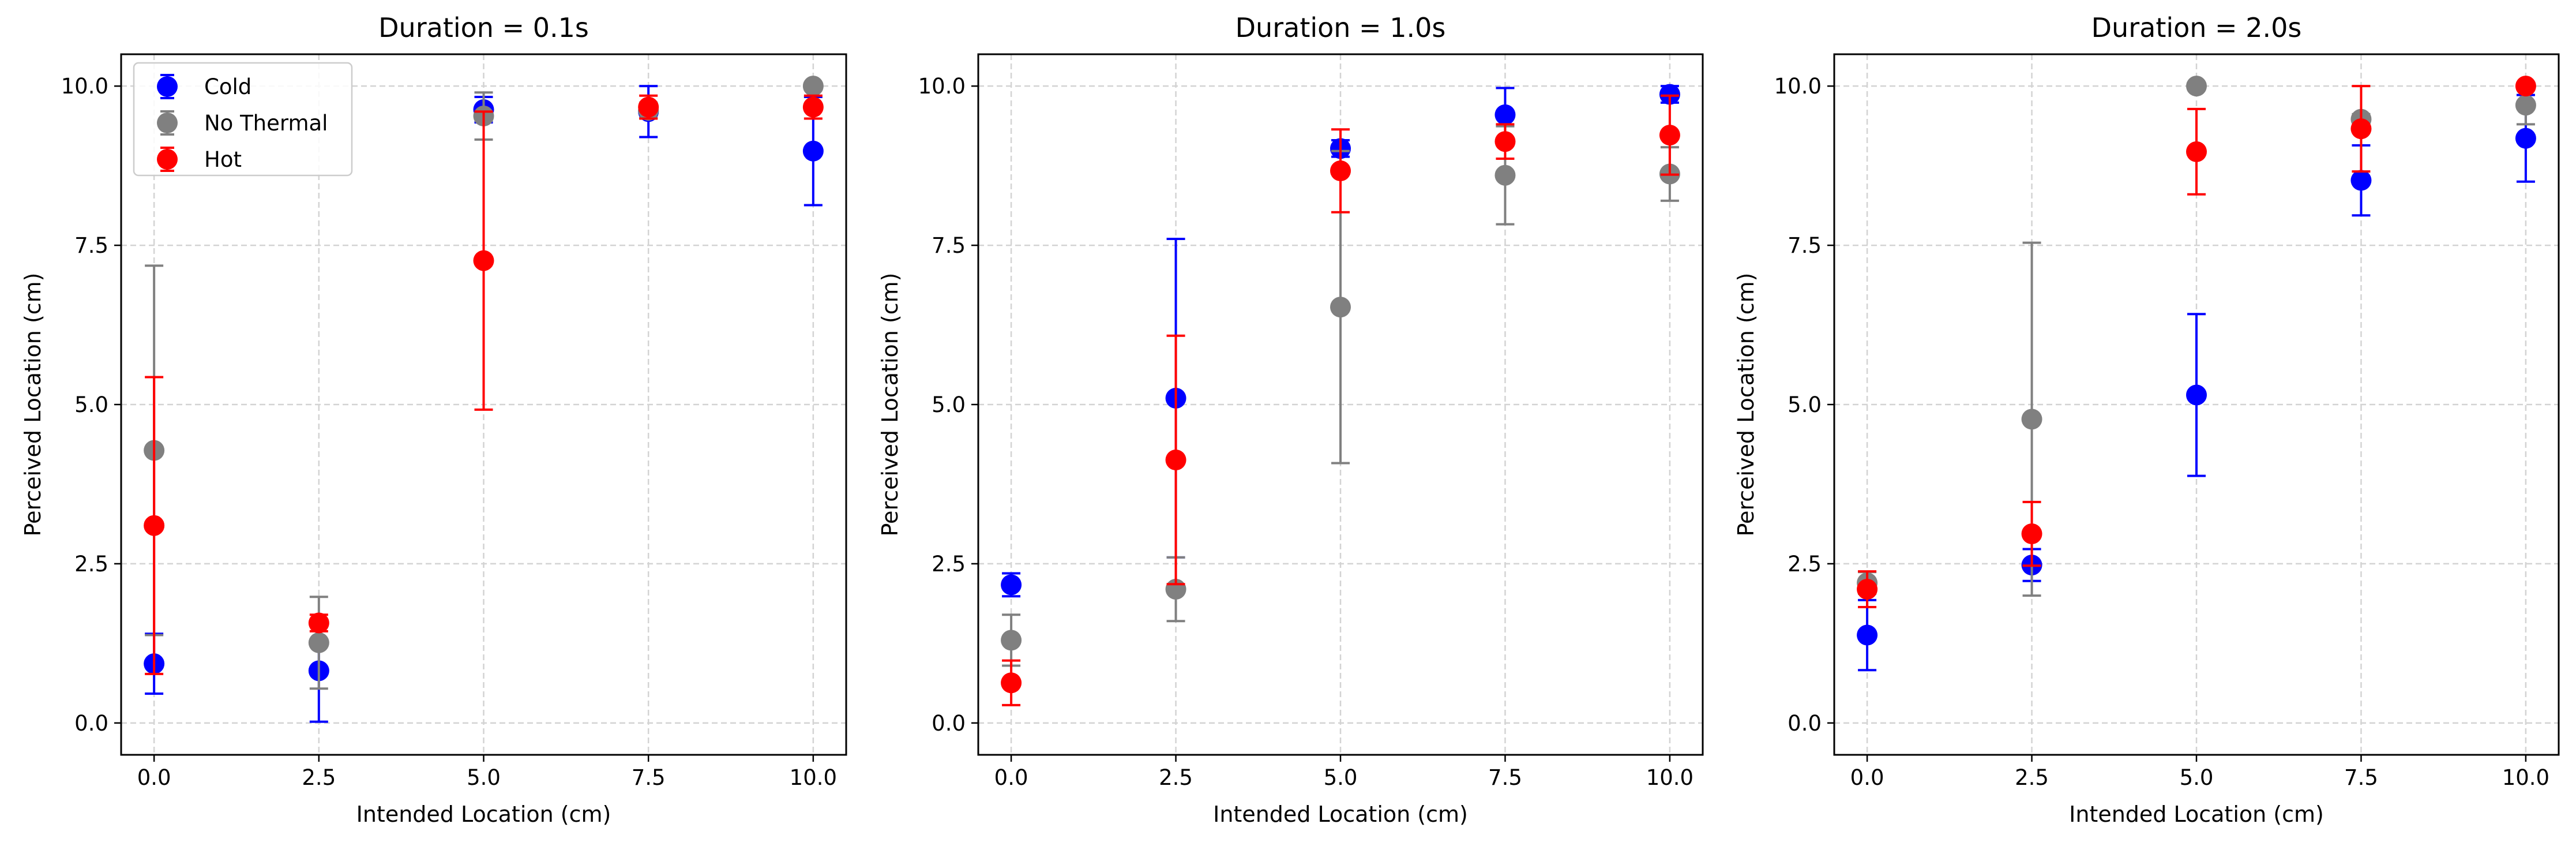 The image size is (2576, 846). I want to click on legend-box, so click(243, 119).